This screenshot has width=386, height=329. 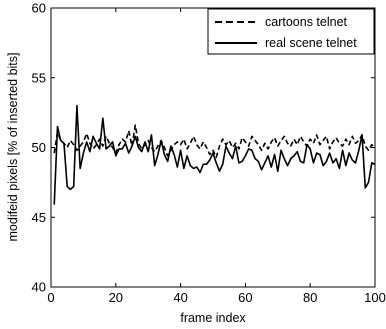 What do you see at coordinates (375, 297) in the screenshot?
I see `x-tick-label: 100` at bounding box center [375, 297].